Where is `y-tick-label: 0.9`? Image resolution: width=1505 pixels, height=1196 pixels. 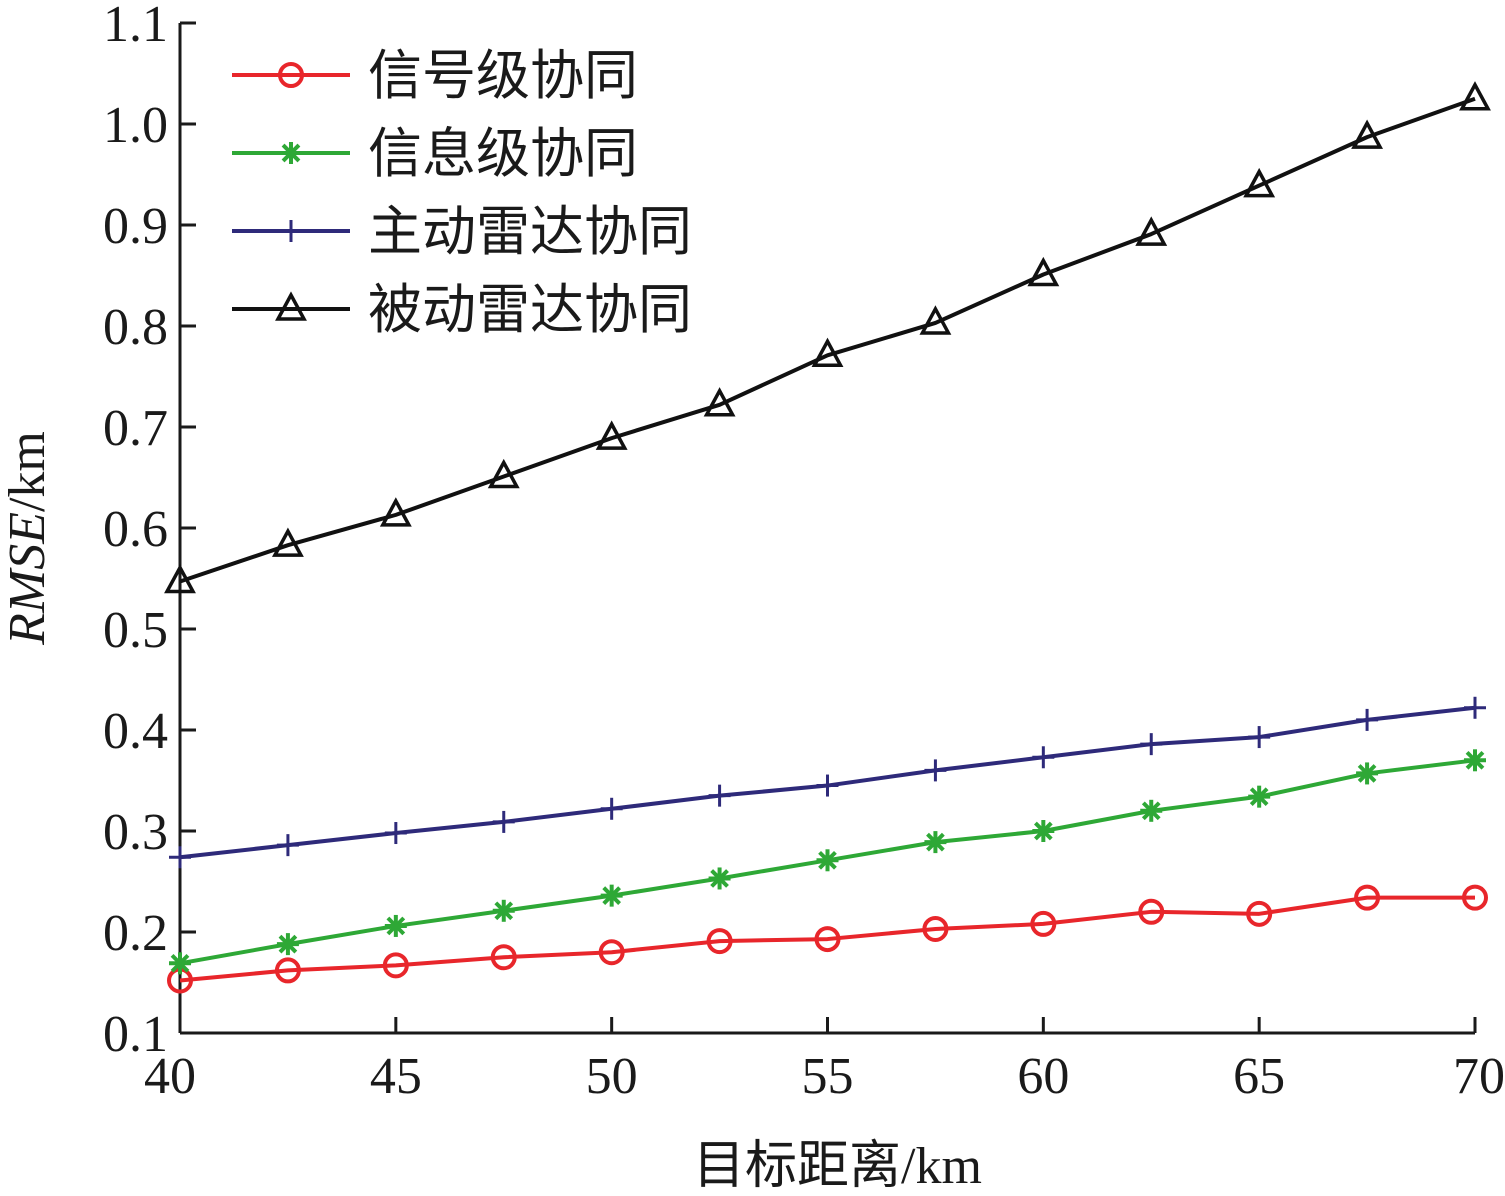 y-tick-label: 0.9 is located at coordinates (135, 226).